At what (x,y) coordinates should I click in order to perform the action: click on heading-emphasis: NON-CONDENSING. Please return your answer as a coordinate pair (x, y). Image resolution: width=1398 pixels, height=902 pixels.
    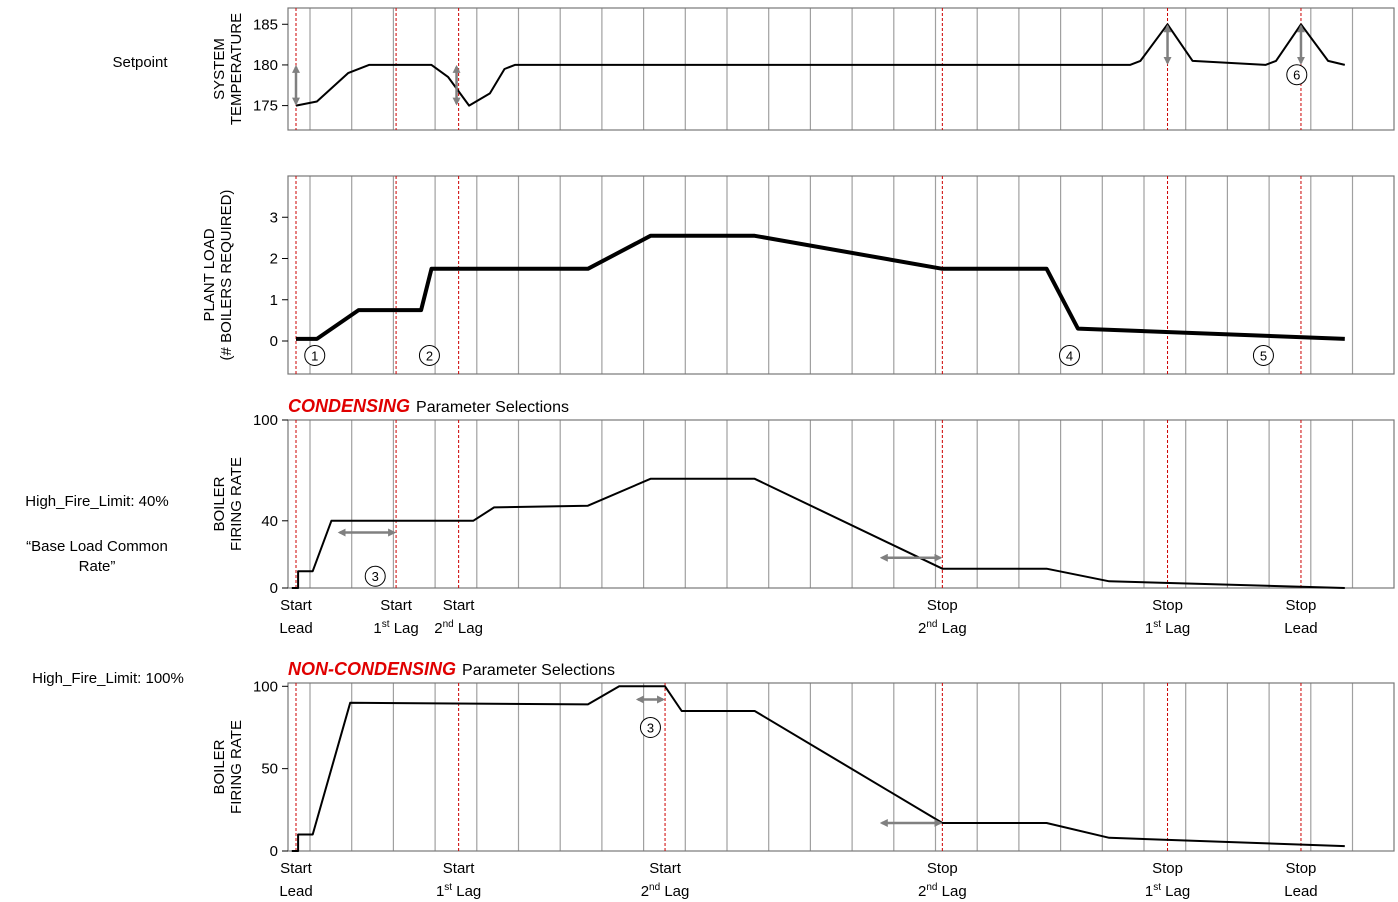
    Looking at the image, I should click on (372, 669).